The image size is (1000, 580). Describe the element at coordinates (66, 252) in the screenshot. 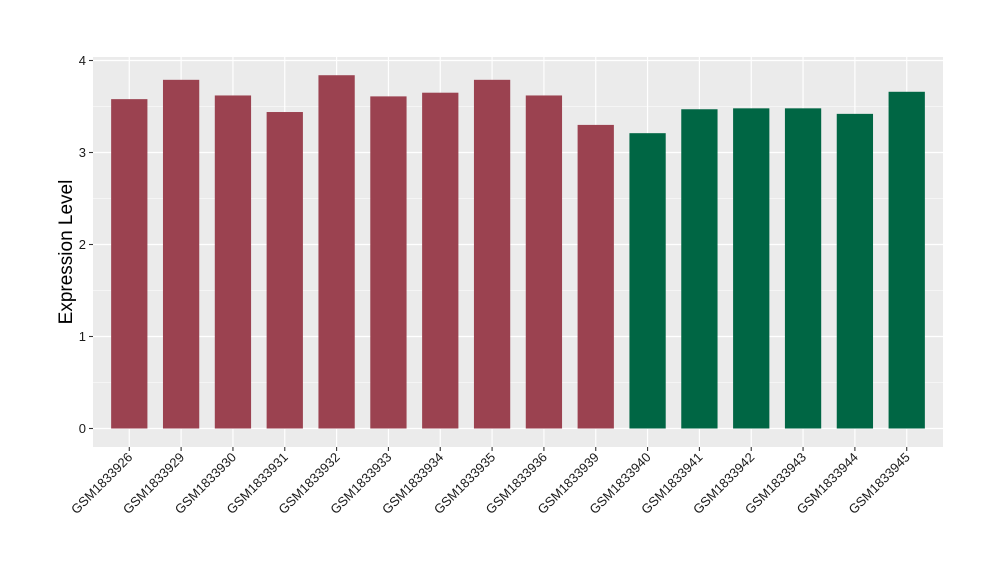

I see `y-axis-title: Expression Level` at that location.